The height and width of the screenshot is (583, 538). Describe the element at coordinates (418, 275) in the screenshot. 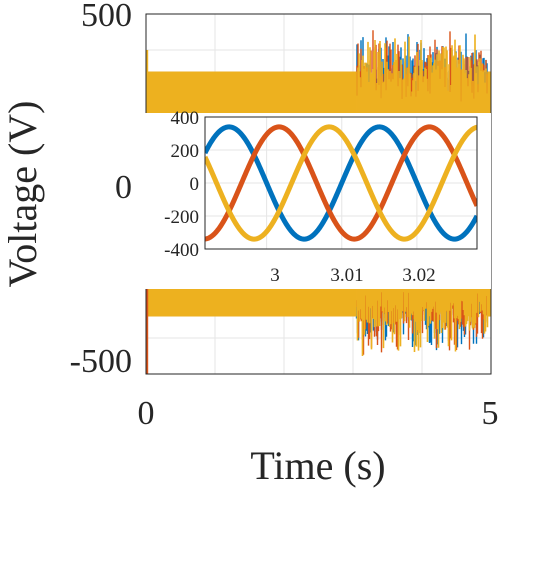

I see `inset-xtick-3-02: 3.02` at that location.